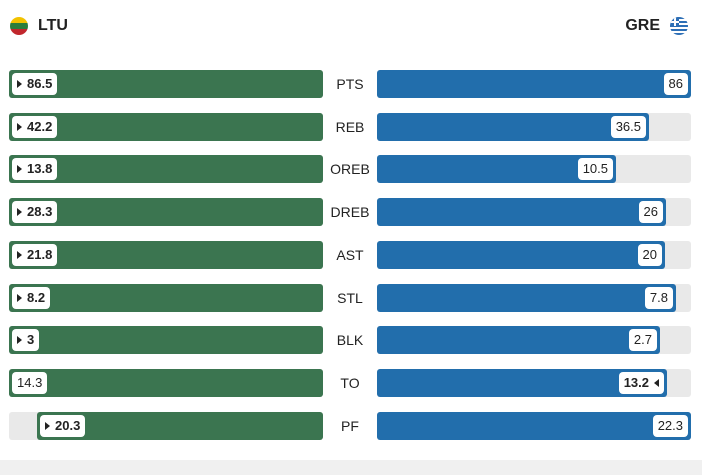  What do you see at coordinates (496, 169) in the screenshot?
I see `right-bar: 10.5` at bounding box center [496, 169].